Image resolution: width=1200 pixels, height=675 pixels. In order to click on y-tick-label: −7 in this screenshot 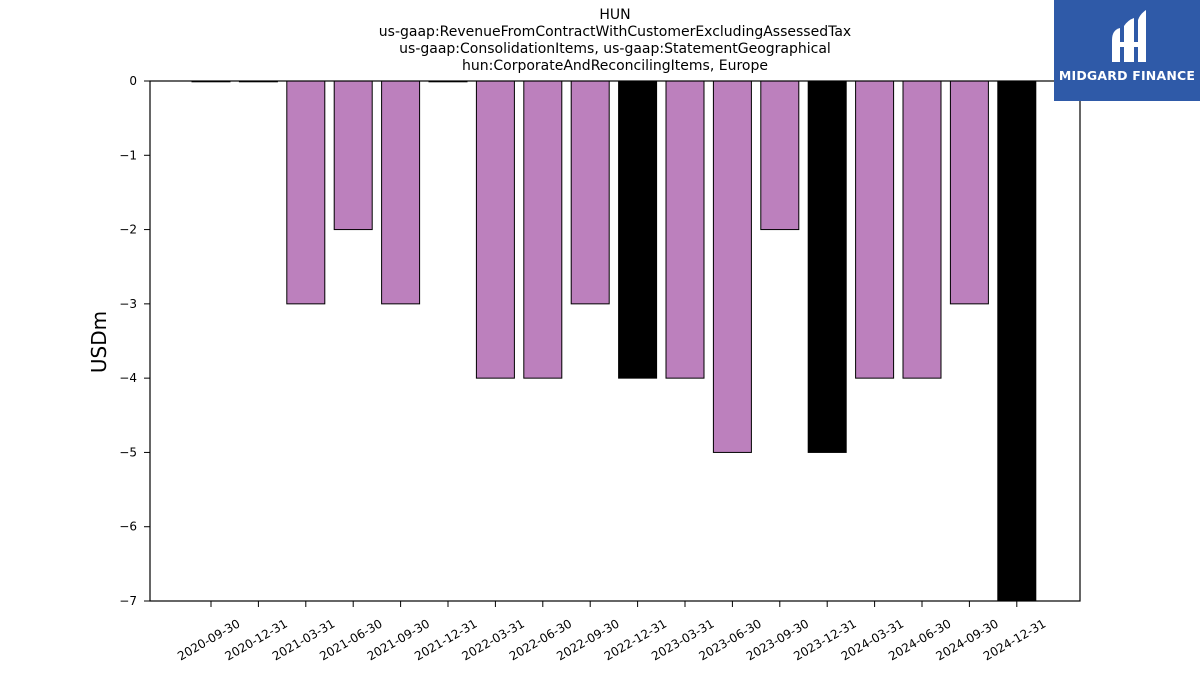, I will do `click(128, 601)`.